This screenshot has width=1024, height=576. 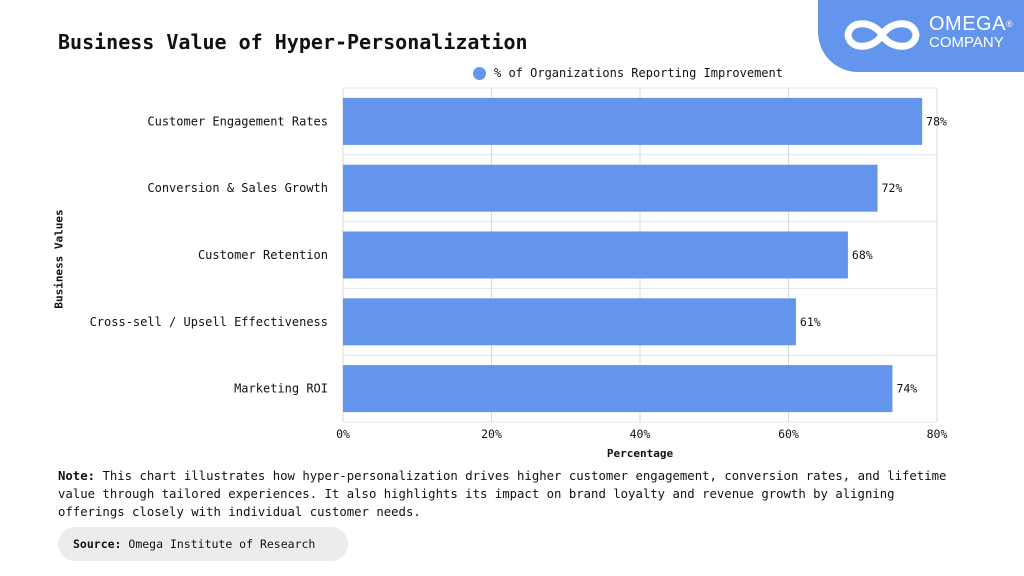 What do you see at coordinates (343, 434) in the screenshot?
I see `x-tick-label: 0%` at bounding box center [343, 434].